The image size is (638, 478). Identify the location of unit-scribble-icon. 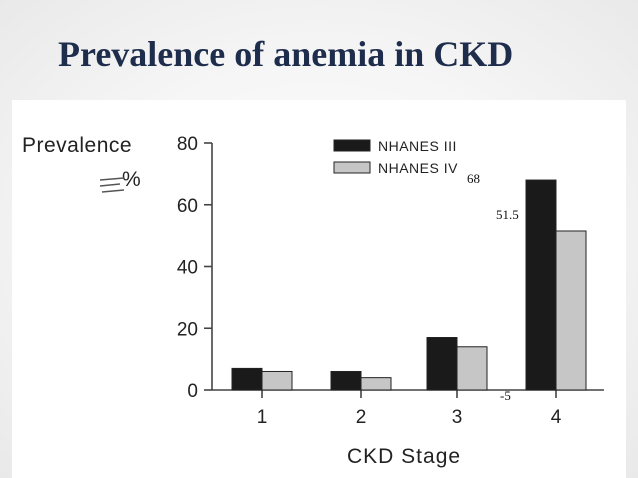
(112, 185).